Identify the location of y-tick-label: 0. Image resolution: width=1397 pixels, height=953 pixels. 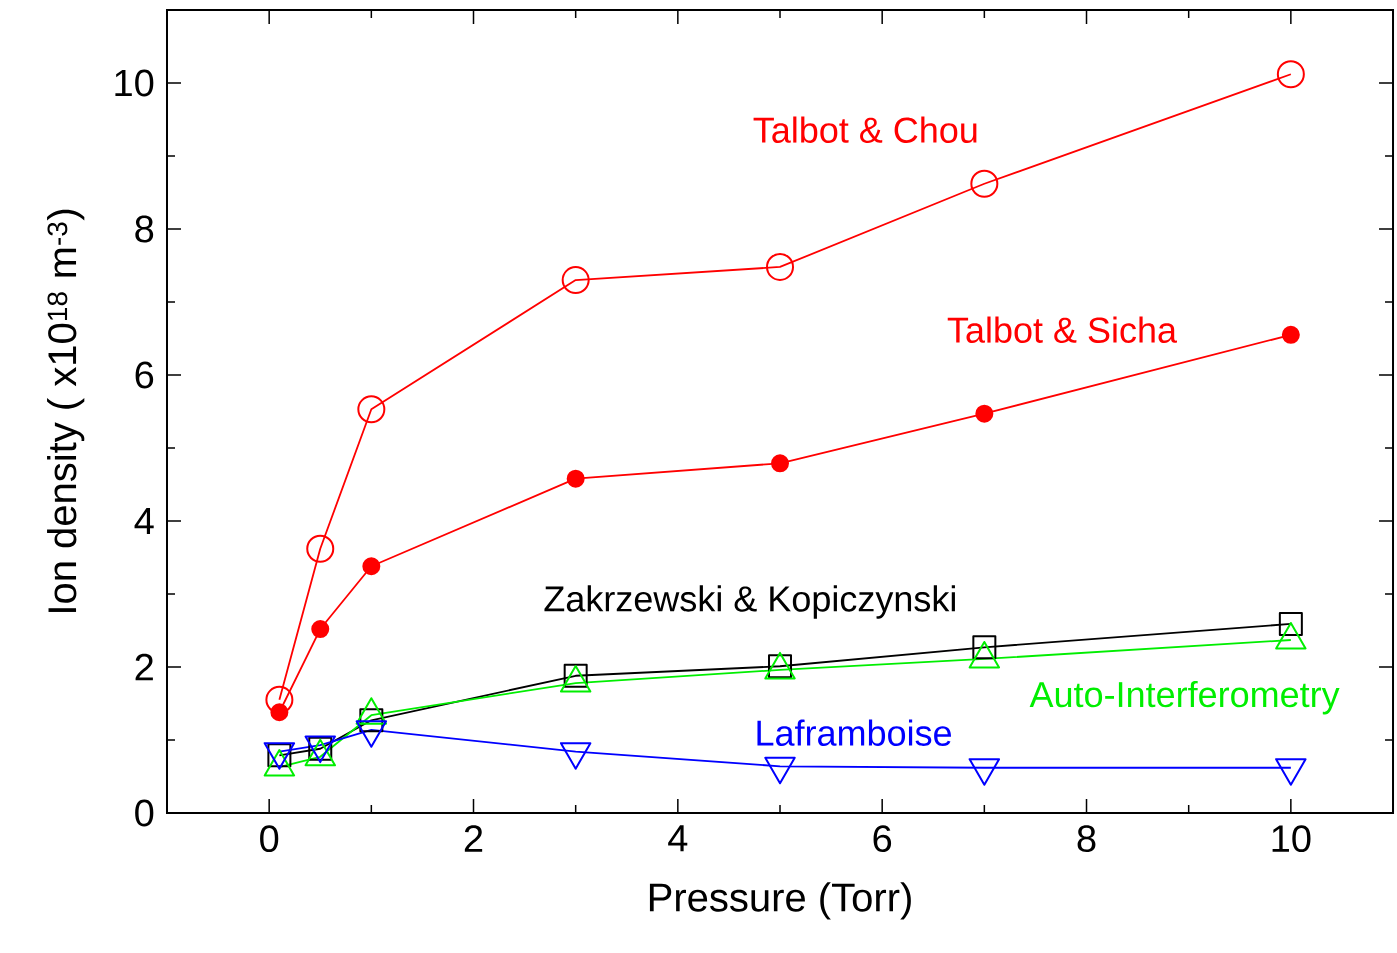
(144, 813).